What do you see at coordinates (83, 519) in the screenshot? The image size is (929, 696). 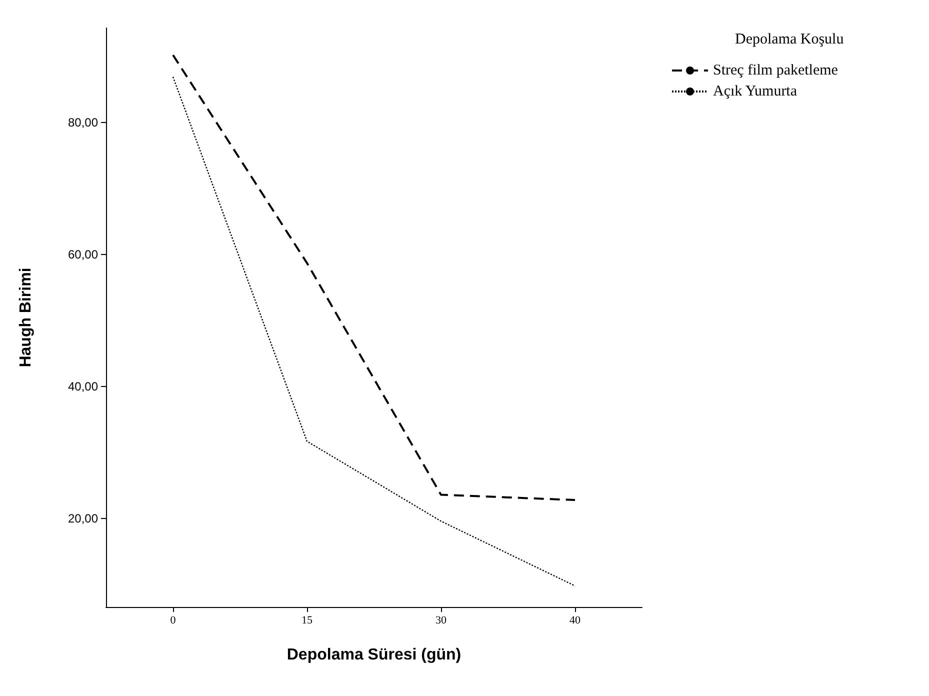 I see `y-tick-label: 20,00` at bounding box center [83, 519].